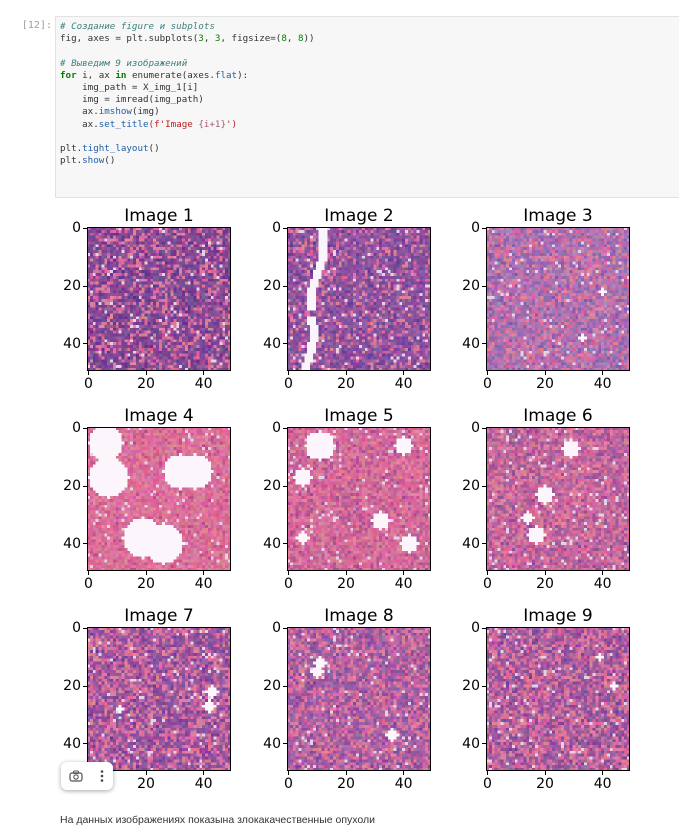  What do you see at coordinates (76, 776) in the screenshot?
I see `camera-icon` at bounding box center [76, 776].